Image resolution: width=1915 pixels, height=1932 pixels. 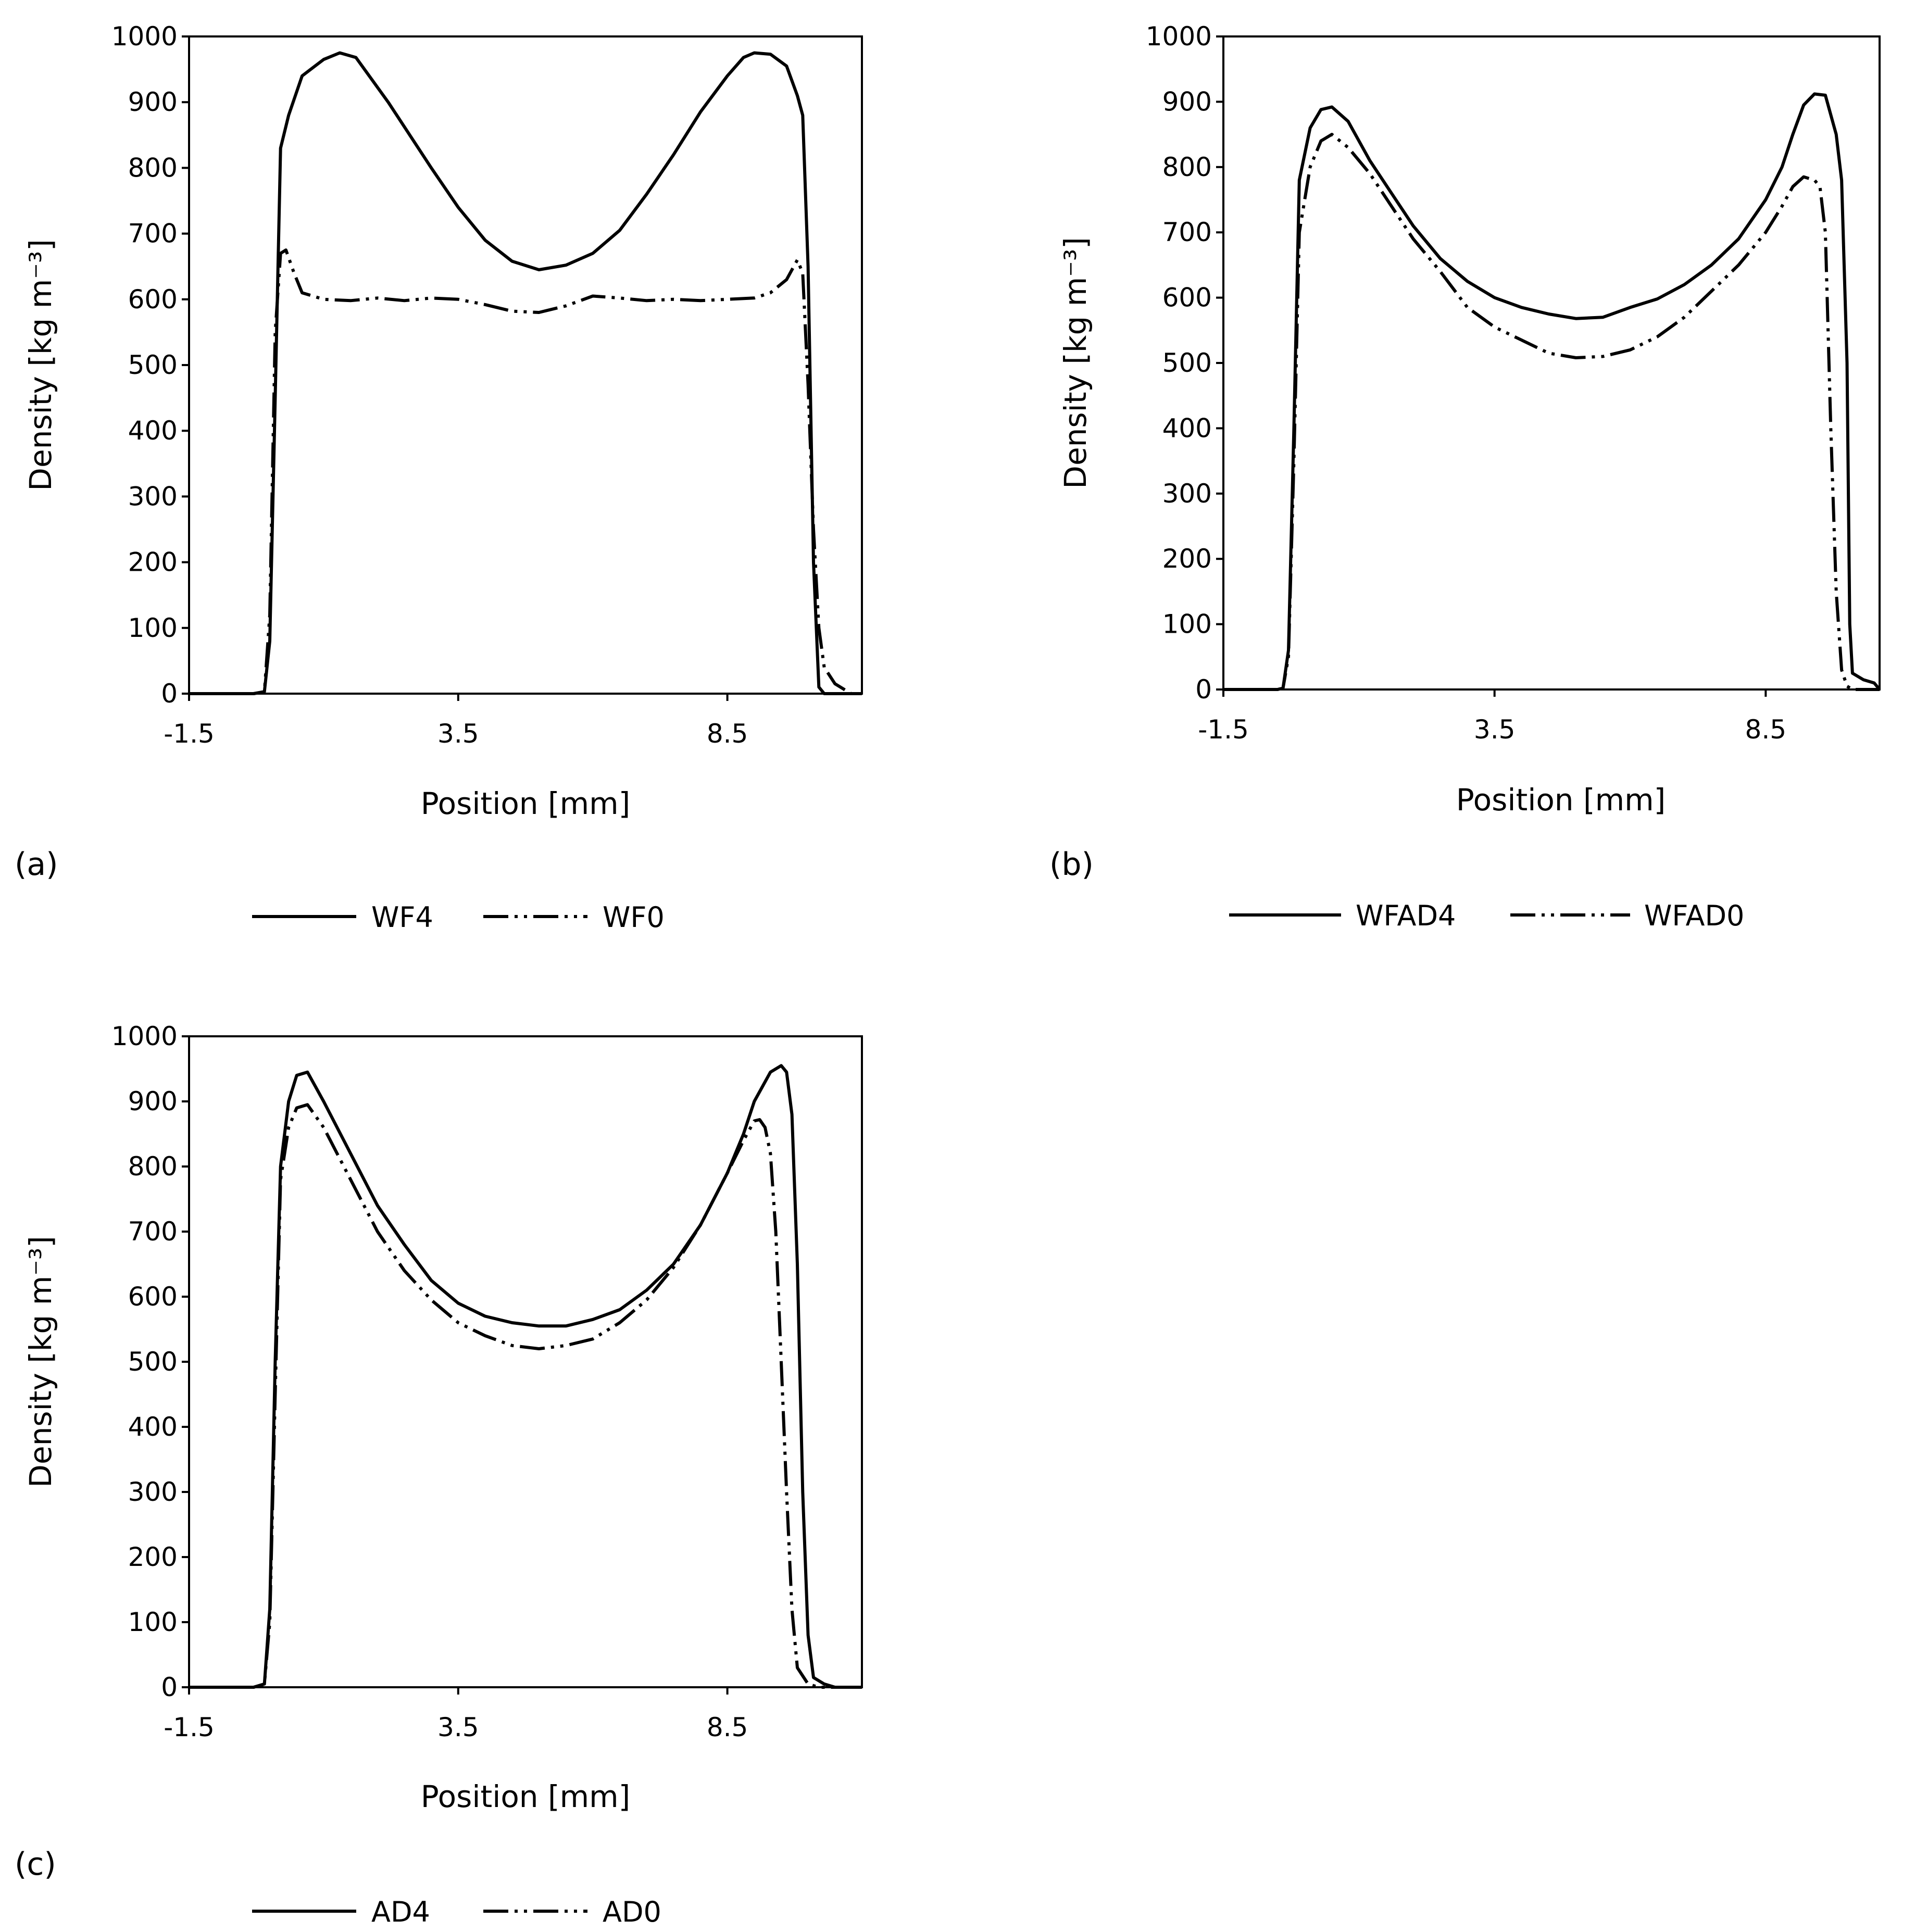 I want to click on series-line-wfad4, so click(x=1552, y=391).